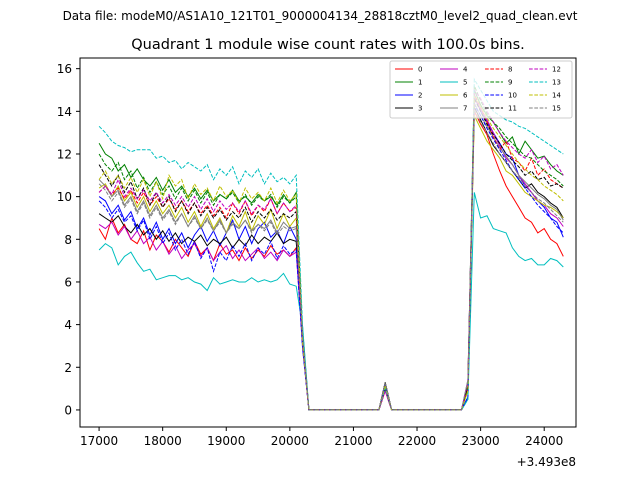  Describe the element at coordinates (99, 441) in the screenshot. I see `x-tick-label: 17000` at that location.